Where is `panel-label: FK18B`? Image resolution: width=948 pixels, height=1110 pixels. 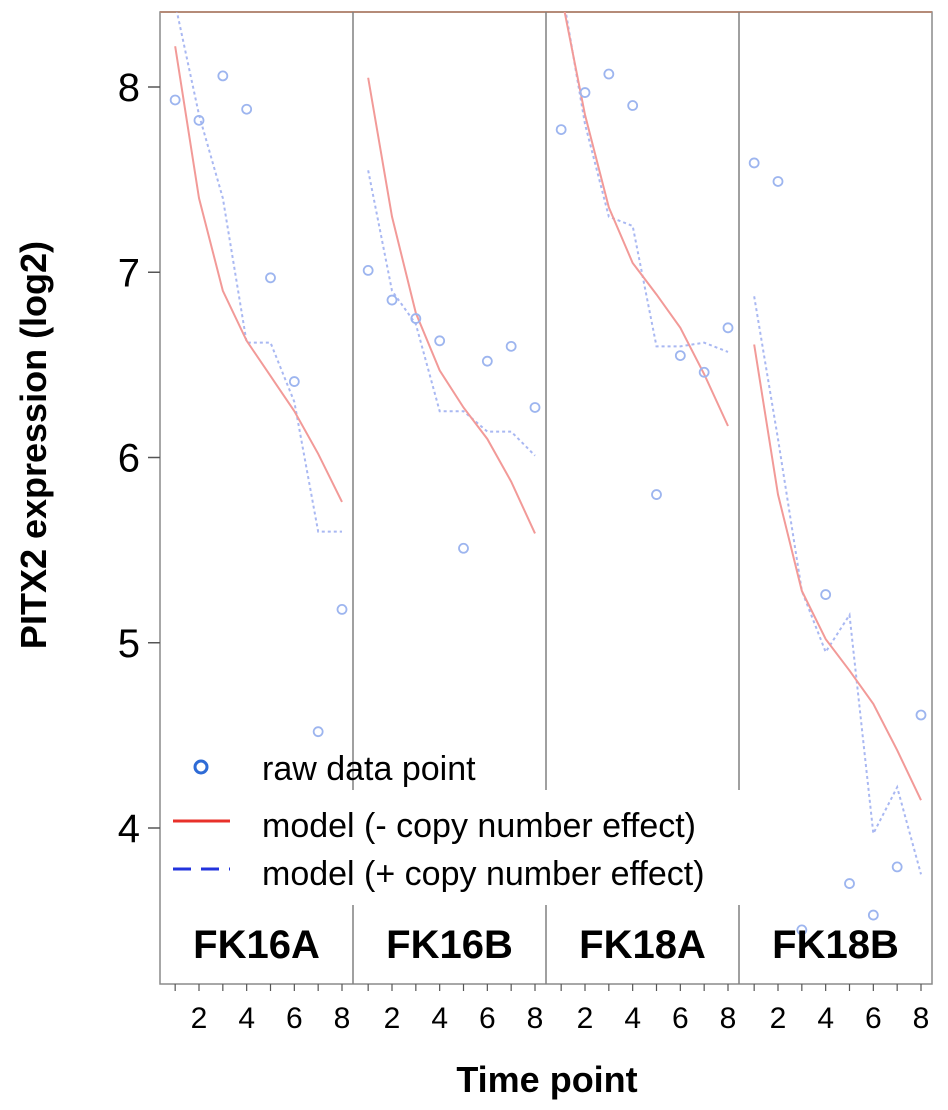 panel-label: FK18B is located at coordinates (835, 945).